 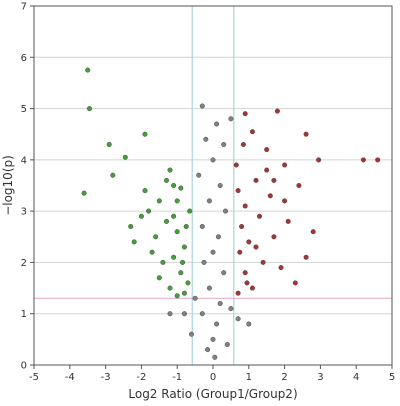 I want to click on x-axis-title: Log2 Ratio (Group1/Group2), so click(x=212, y=394).